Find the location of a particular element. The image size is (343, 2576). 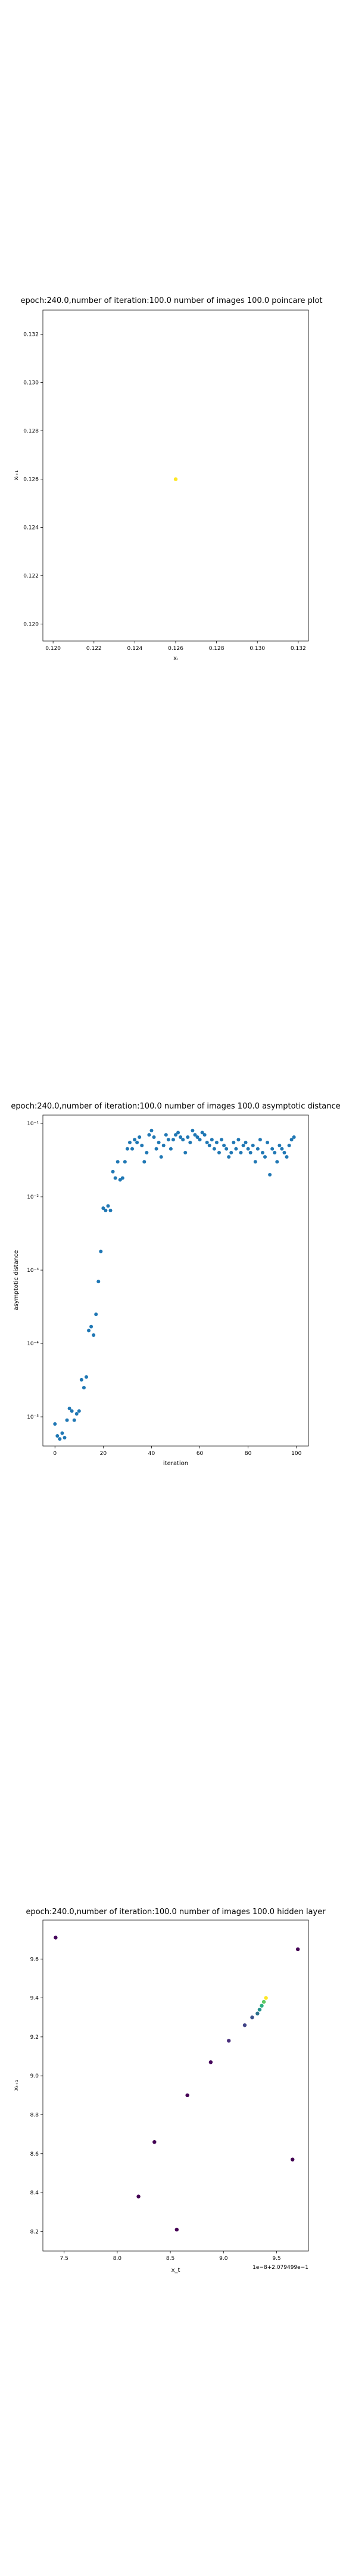

asymptotic-x-ticks: 0 20 40 60 80 100 is located at coordinates (177, 1451).